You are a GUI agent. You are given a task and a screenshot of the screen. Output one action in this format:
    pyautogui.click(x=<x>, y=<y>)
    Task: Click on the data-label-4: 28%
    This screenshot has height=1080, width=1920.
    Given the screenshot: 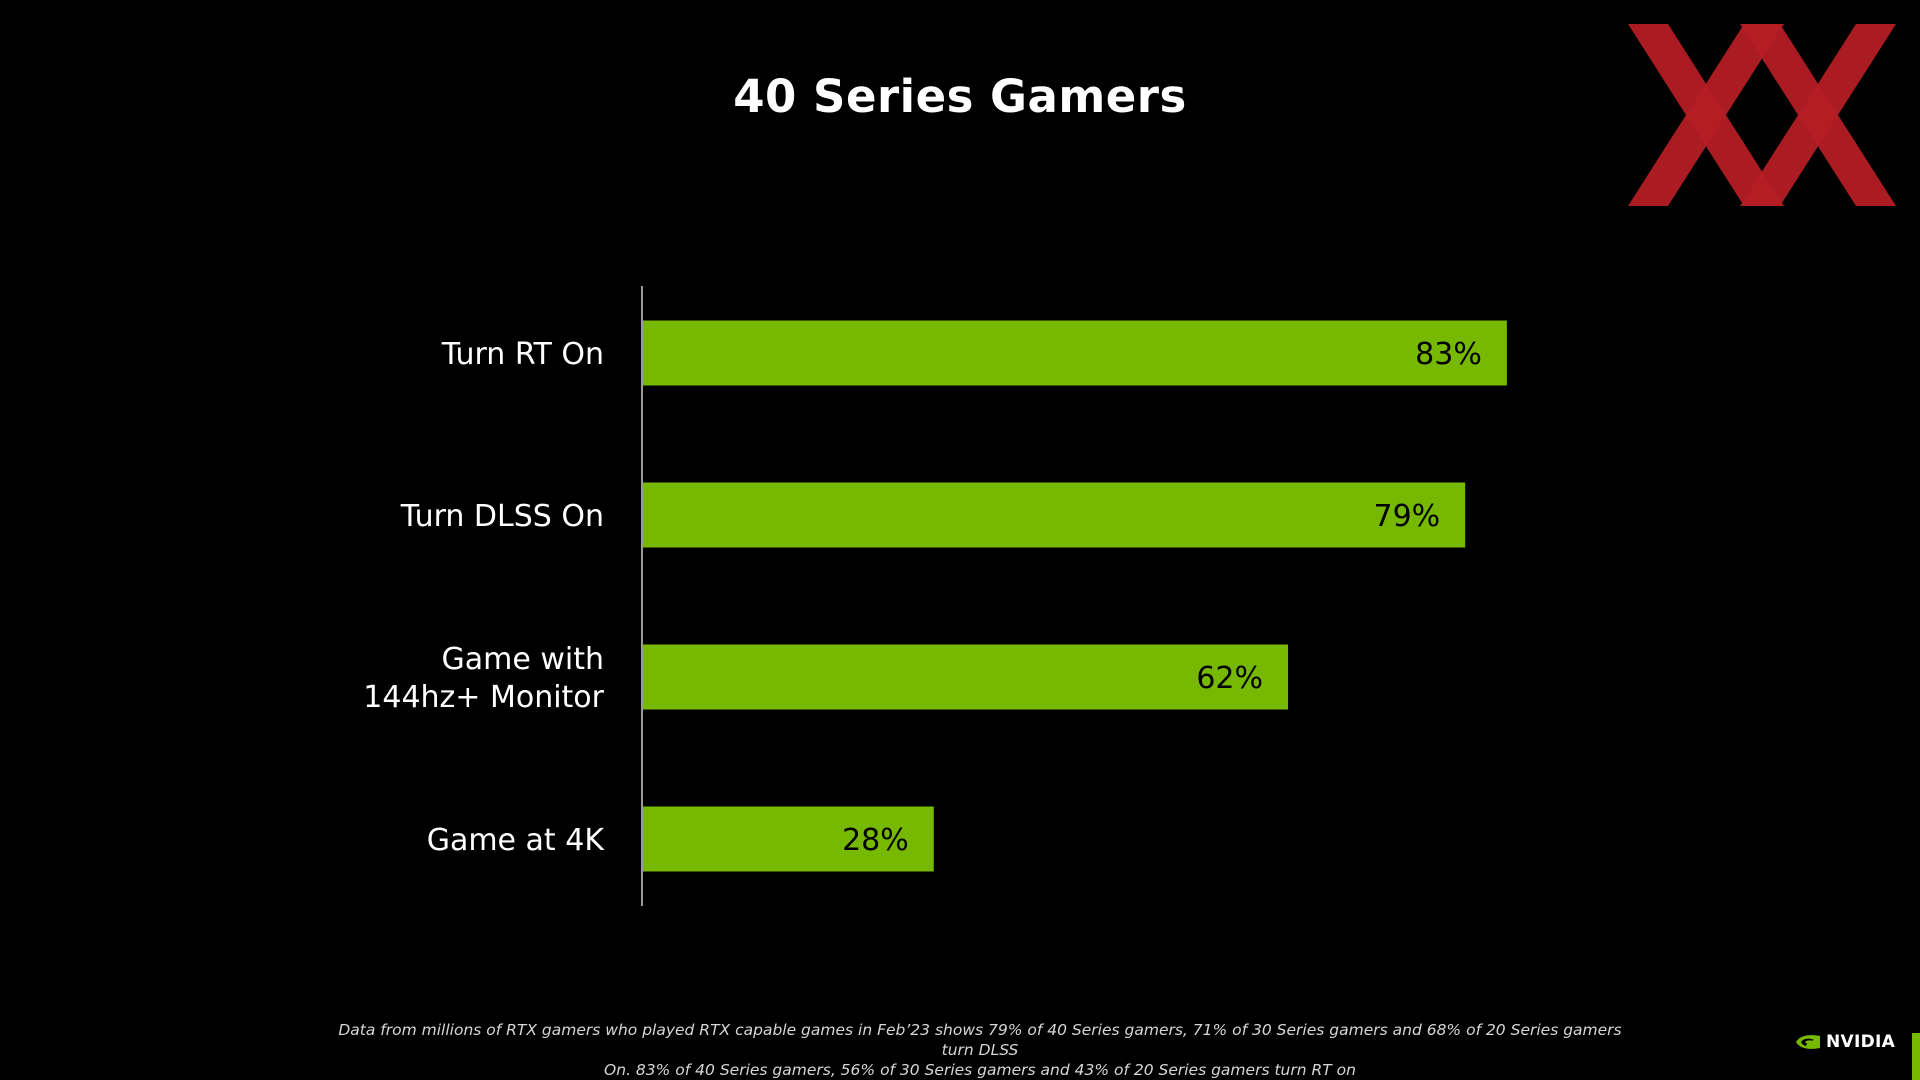 What is the action you would take?
    pyautogui.click(x=875, y=840)
    